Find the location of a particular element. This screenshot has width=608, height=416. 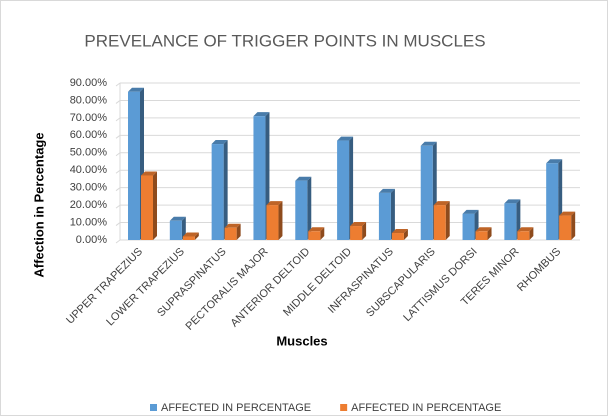

y-tick-label: 90.00% is located at coordinates (89, 83).